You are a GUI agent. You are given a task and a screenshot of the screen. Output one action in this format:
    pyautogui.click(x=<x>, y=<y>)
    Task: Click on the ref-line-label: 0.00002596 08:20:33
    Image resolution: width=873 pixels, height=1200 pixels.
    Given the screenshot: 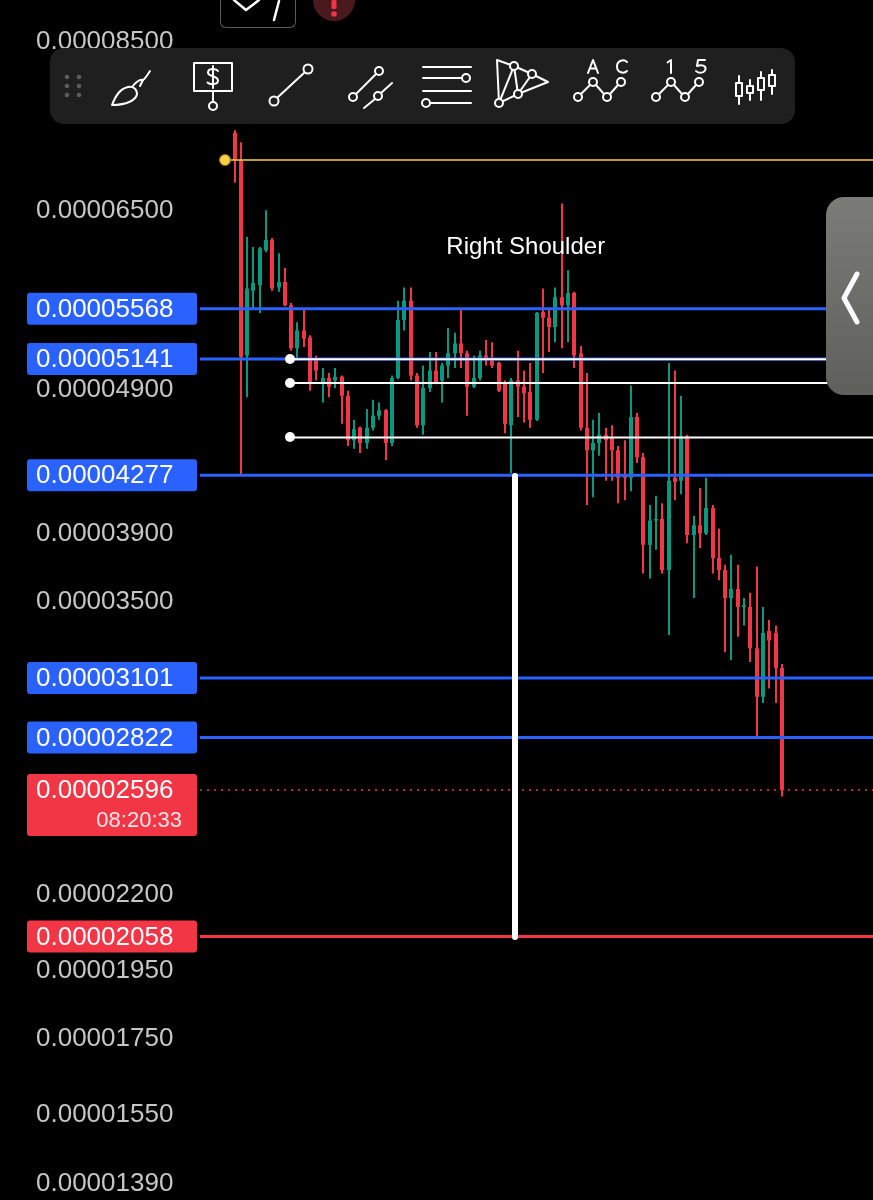 What is the action you would take?
    pyautogui.click(x=109, y=803)
    